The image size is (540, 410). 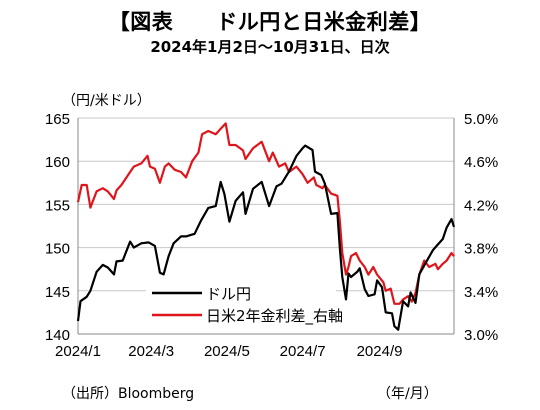 What do you see at coordinates (274, 316) in the screenshot?
I see `legend-label: 日米2年金利差_右軸` at bounding box center [274, 316].